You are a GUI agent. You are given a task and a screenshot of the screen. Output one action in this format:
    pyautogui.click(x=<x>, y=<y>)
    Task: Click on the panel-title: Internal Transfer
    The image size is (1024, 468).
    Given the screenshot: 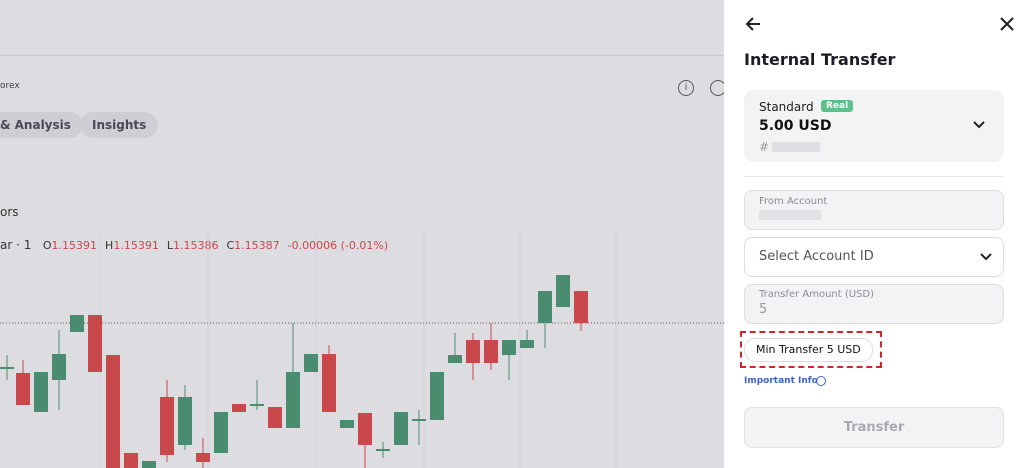 What is the action you would take?
    pyautogui.click(x=820, y=59)
    